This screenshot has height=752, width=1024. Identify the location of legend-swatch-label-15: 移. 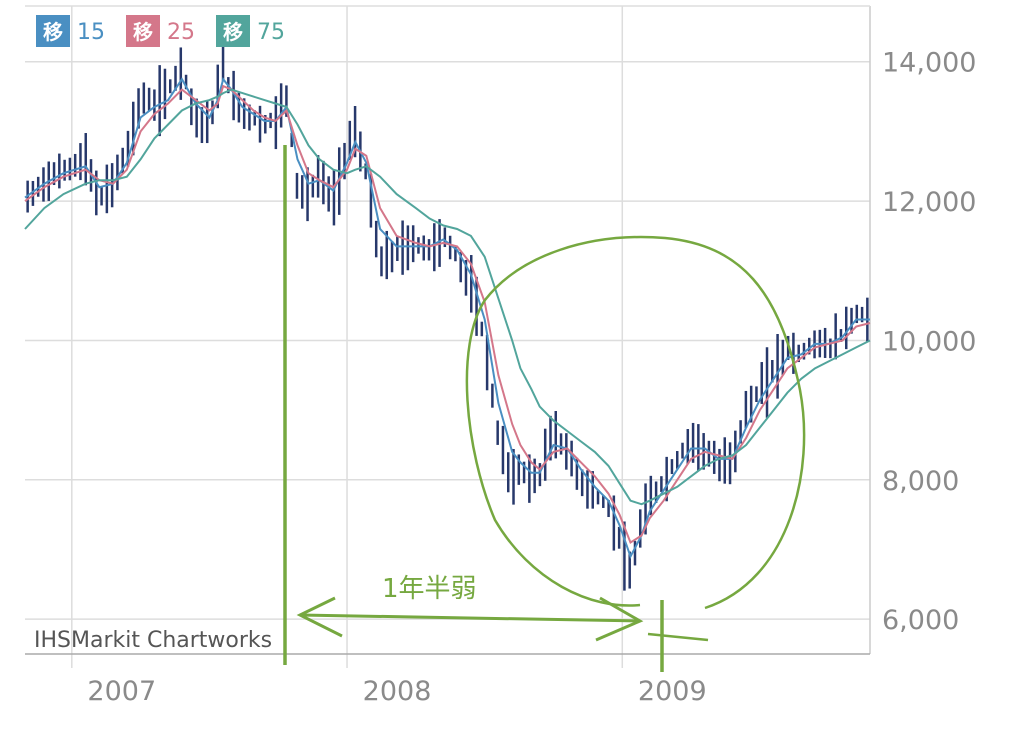
(53, 32).